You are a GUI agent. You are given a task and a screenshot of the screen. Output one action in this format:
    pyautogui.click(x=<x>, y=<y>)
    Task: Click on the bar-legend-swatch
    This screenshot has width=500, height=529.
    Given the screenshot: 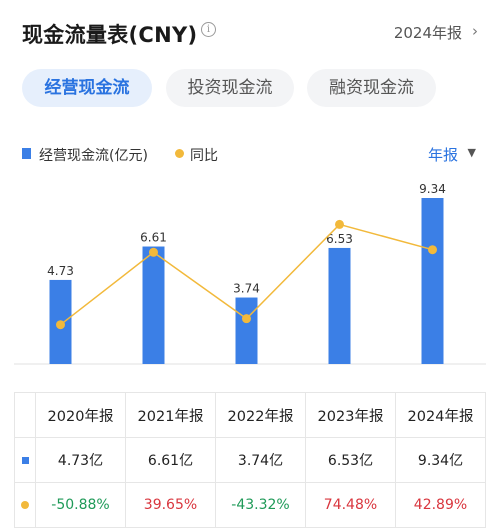 What is the action you would take?
    pyautogui.click(x=26, y=153)
    